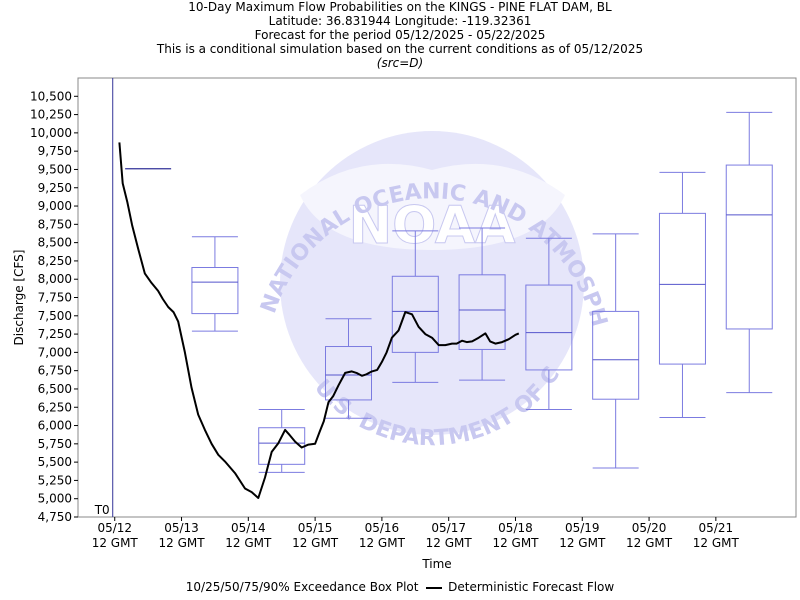 The image size is (800, 600). I want to click on y-tick-label: 6,000, so click(55, 426).